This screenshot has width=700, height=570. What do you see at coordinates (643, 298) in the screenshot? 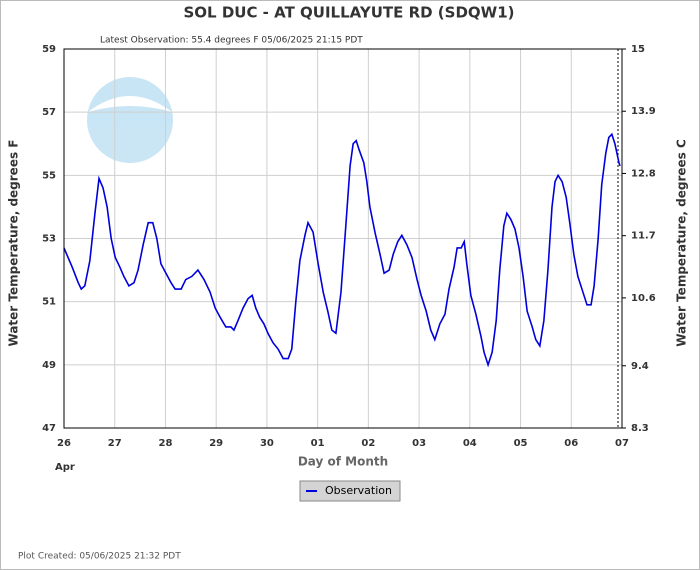
I see `y2-tick-label: 10.6` at bounding box center [643, 298].